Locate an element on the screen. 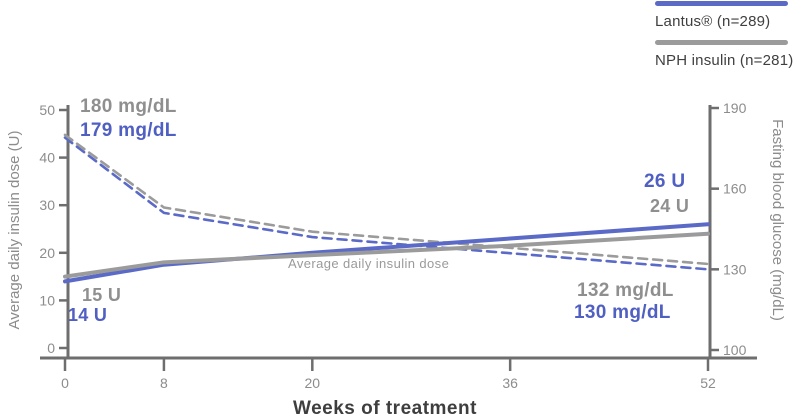  x-tick-label: 8 is located at coordinates (164, 383).